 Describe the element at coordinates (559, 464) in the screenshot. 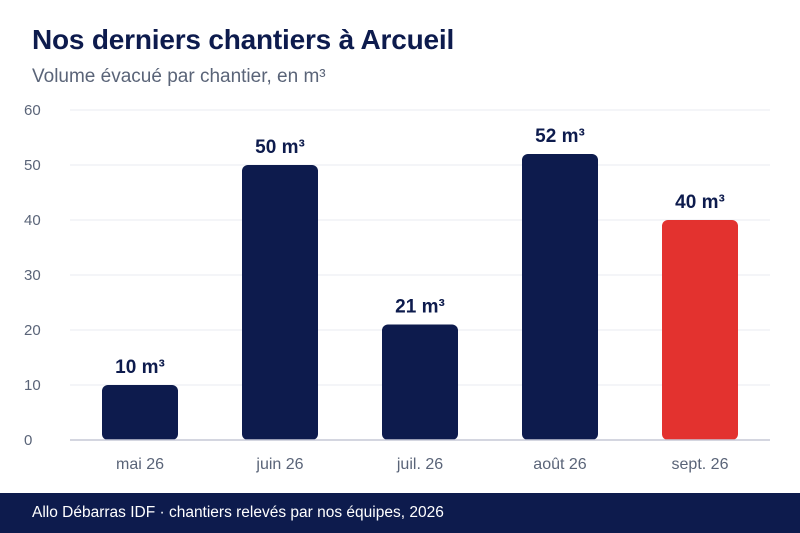

I see `x-tick-label: août 26` at that location.